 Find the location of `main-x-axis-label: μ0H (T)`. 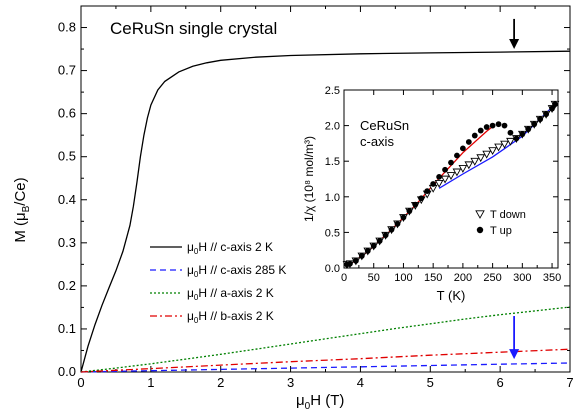

main-x-axis-label: μ0H (T) is located at coordinates (320, 402).